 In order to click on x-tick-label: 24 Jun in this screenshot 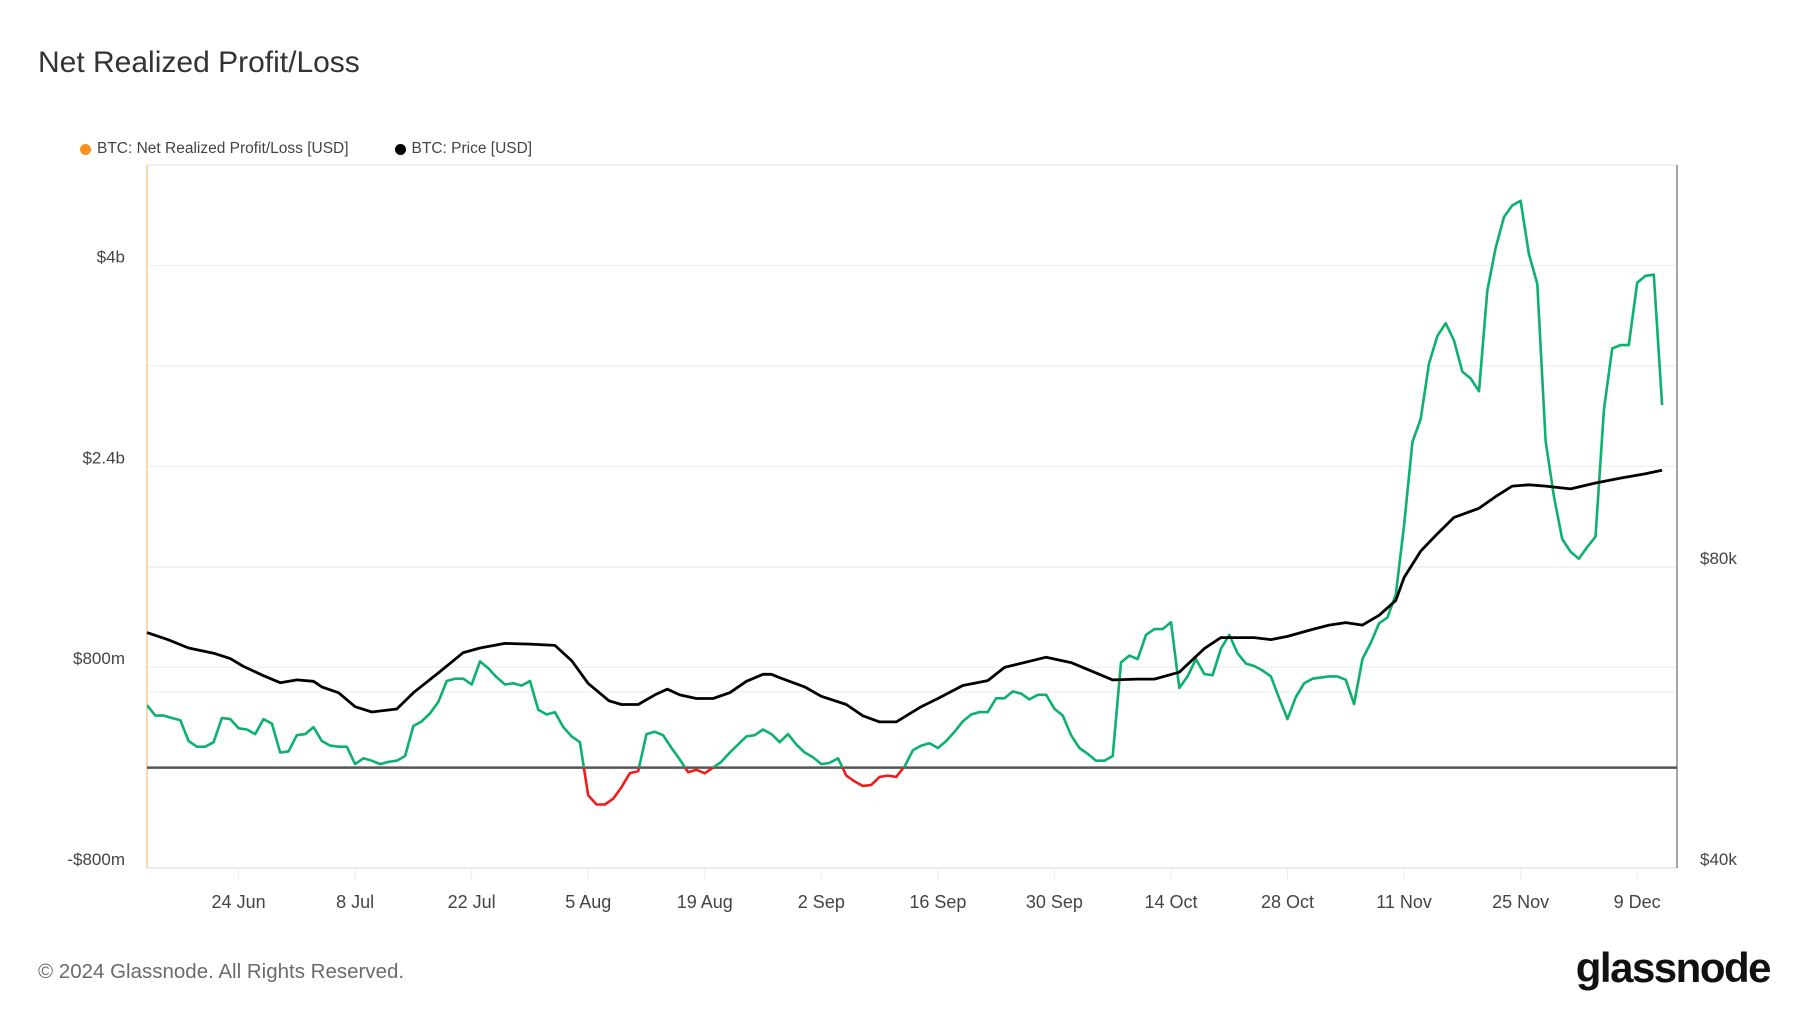, I will do `click(239, 902)`.